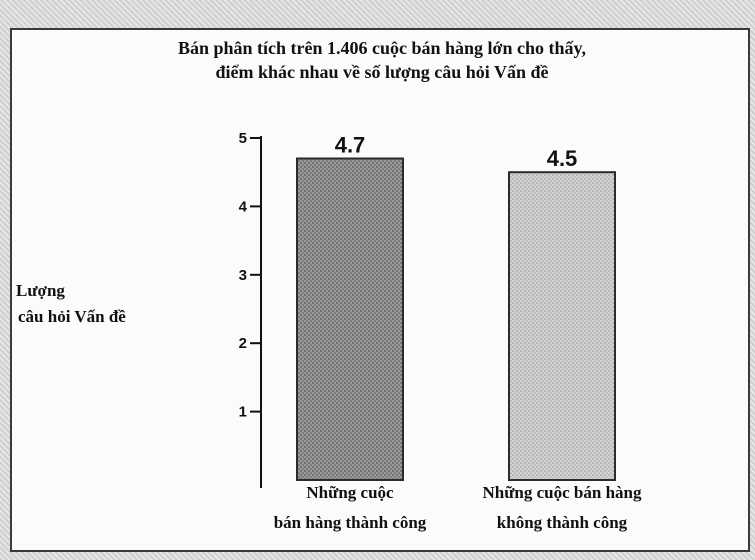 The width and height of the screenshot is (755, 560). What do you see at coordinates (243, 206) in the screenshot?
I see `y-tick-label-4: 4` at bounding box center [243, 206].